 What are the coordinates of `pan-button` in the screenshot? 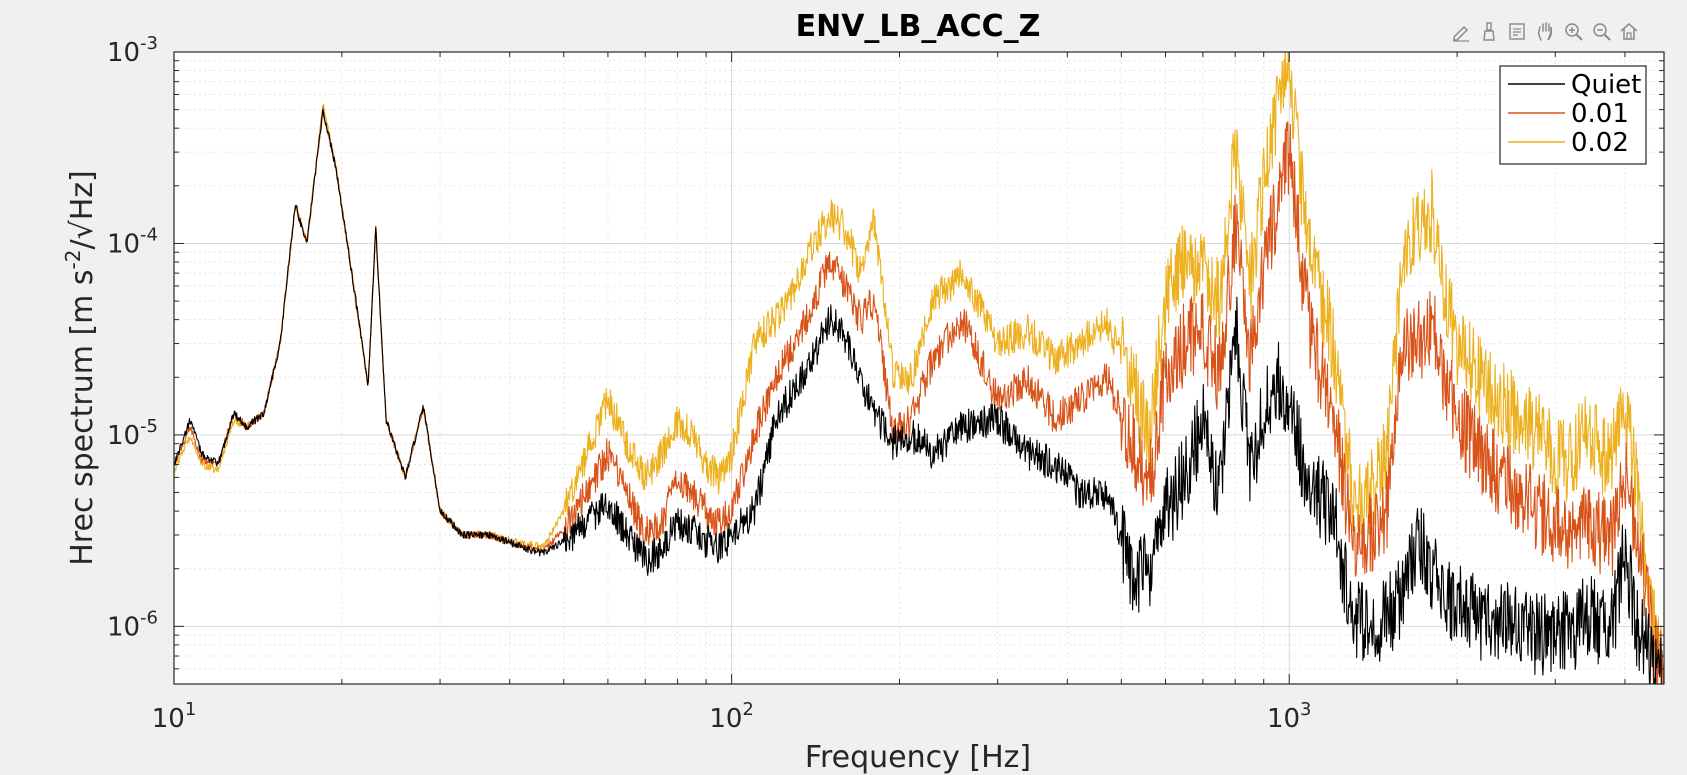 It's located at (1545, 31).